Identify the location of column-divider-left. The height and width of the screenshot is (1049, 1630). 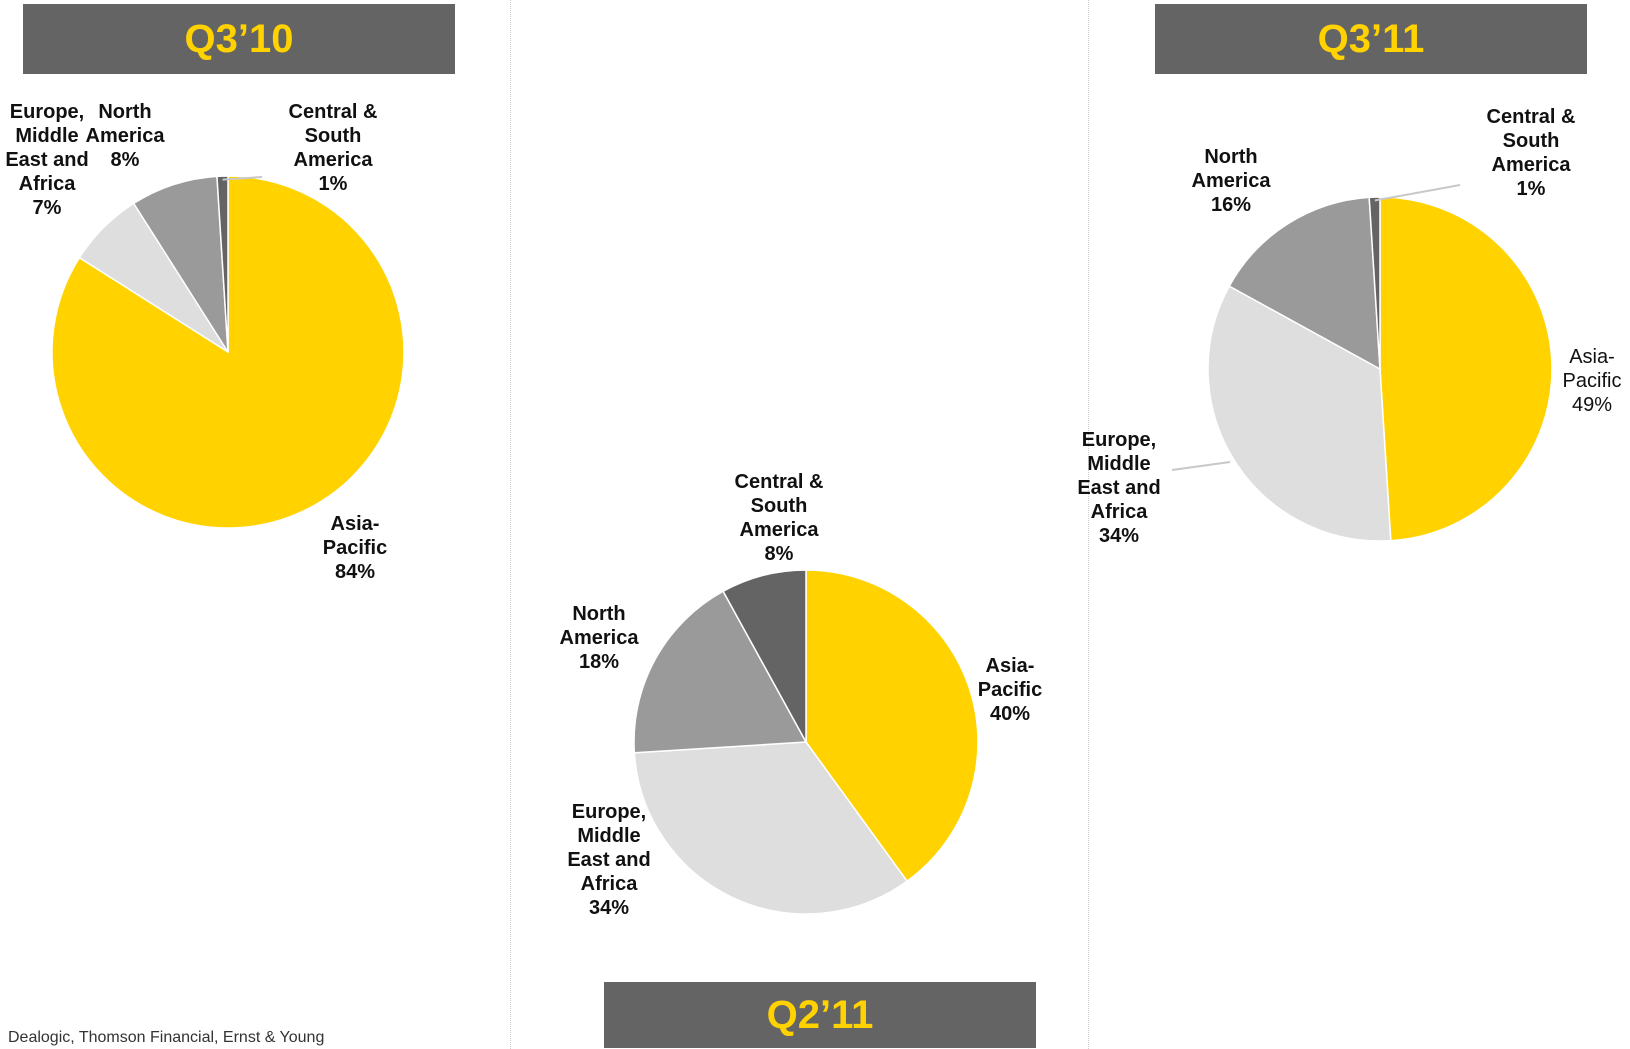
(510, 524).